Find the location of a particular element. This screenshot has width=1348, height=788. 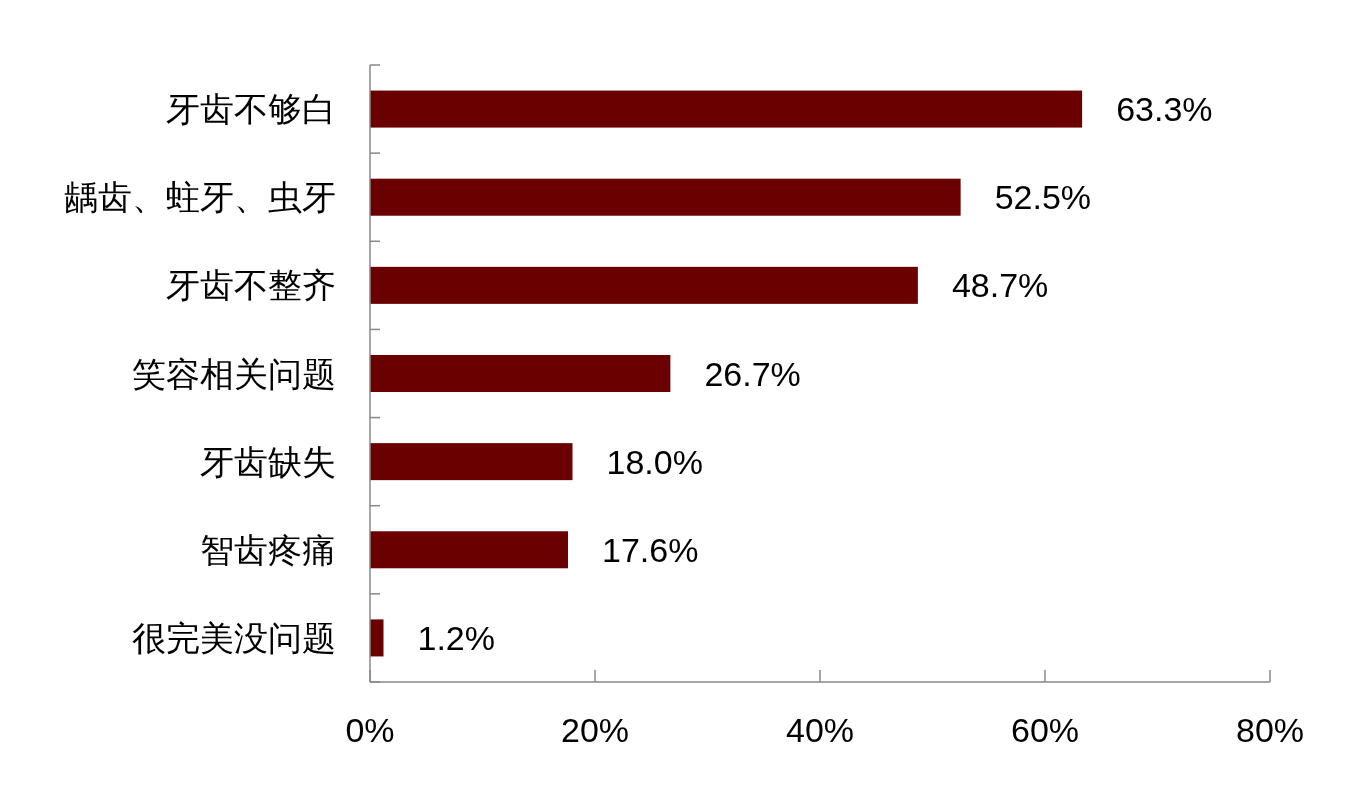

data-label: 52.5% is located at coordinates (1043, 197).